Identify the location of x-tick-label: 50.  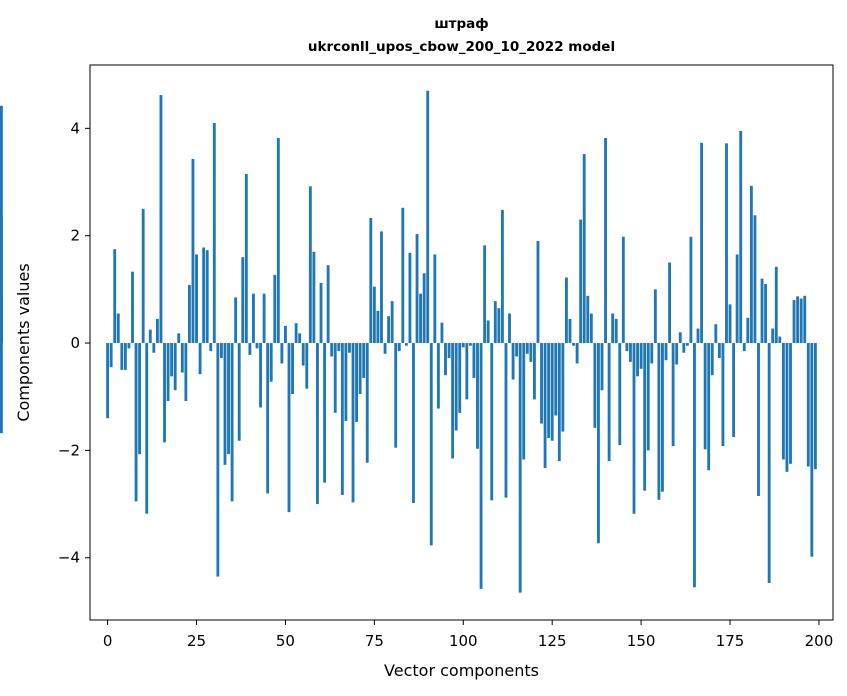
(285, 641).